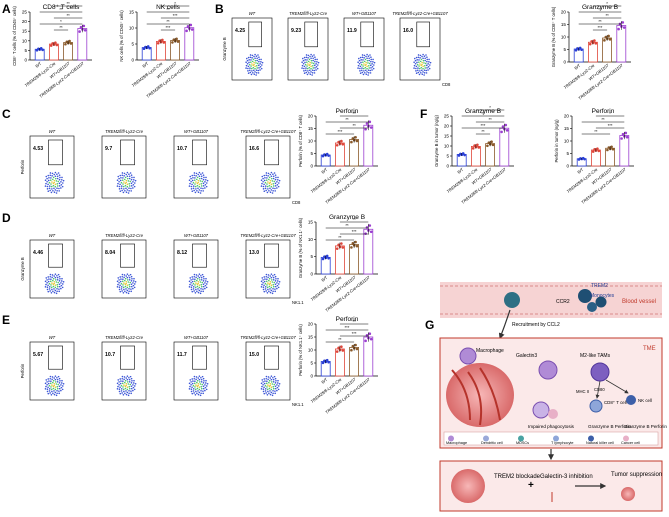 This screenshot has width=669, height=517. What do you see at coordinates (483, 113) in the screenshot?
I see `chart-F-0-sig-label: **` at bounding box center [483, 113].